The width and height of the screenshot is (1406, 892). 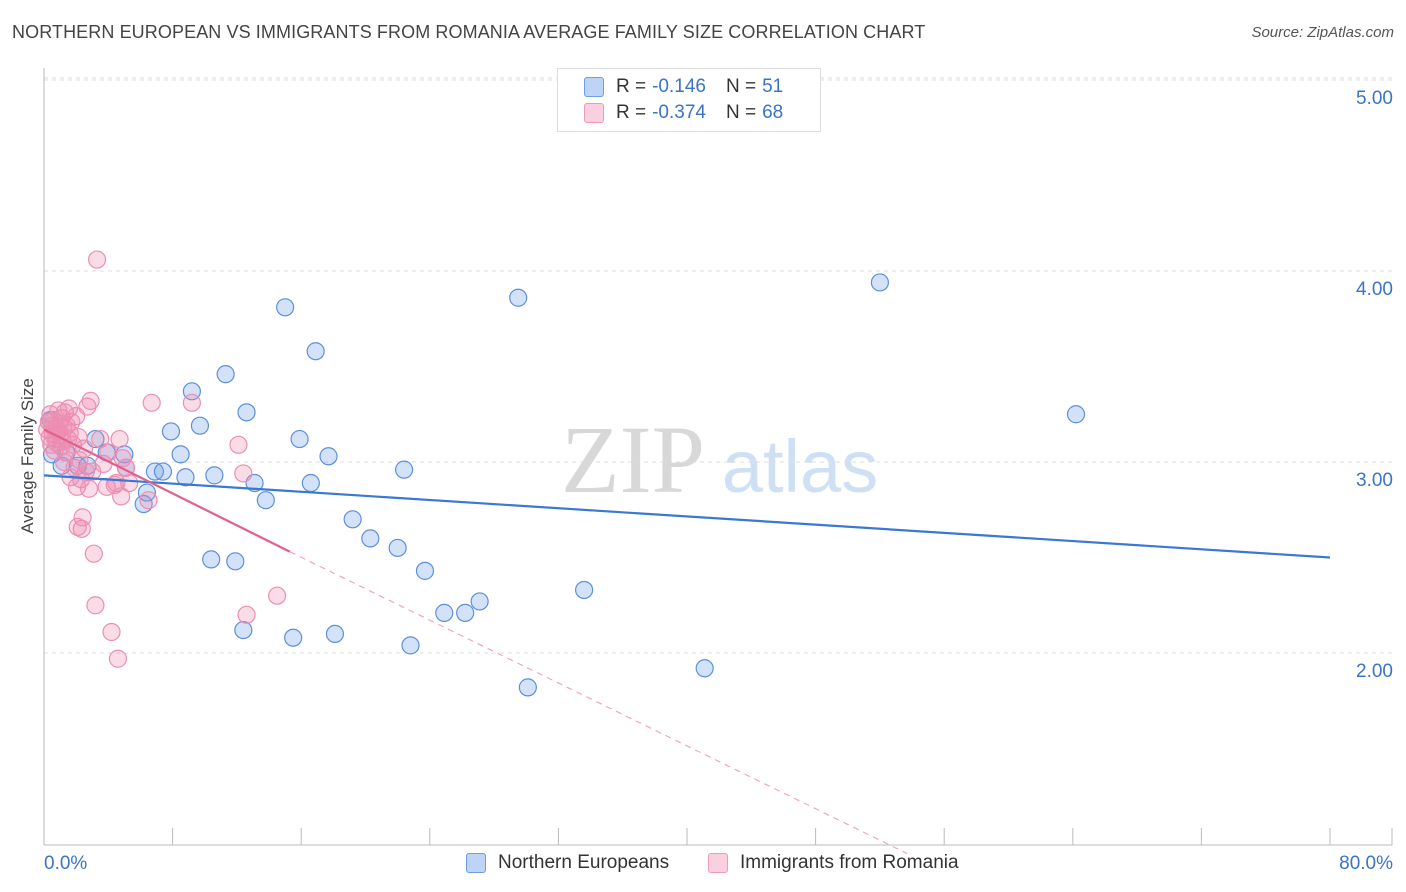 I want to click on trend-line-northern-europeans, so click(x=687, y=516).